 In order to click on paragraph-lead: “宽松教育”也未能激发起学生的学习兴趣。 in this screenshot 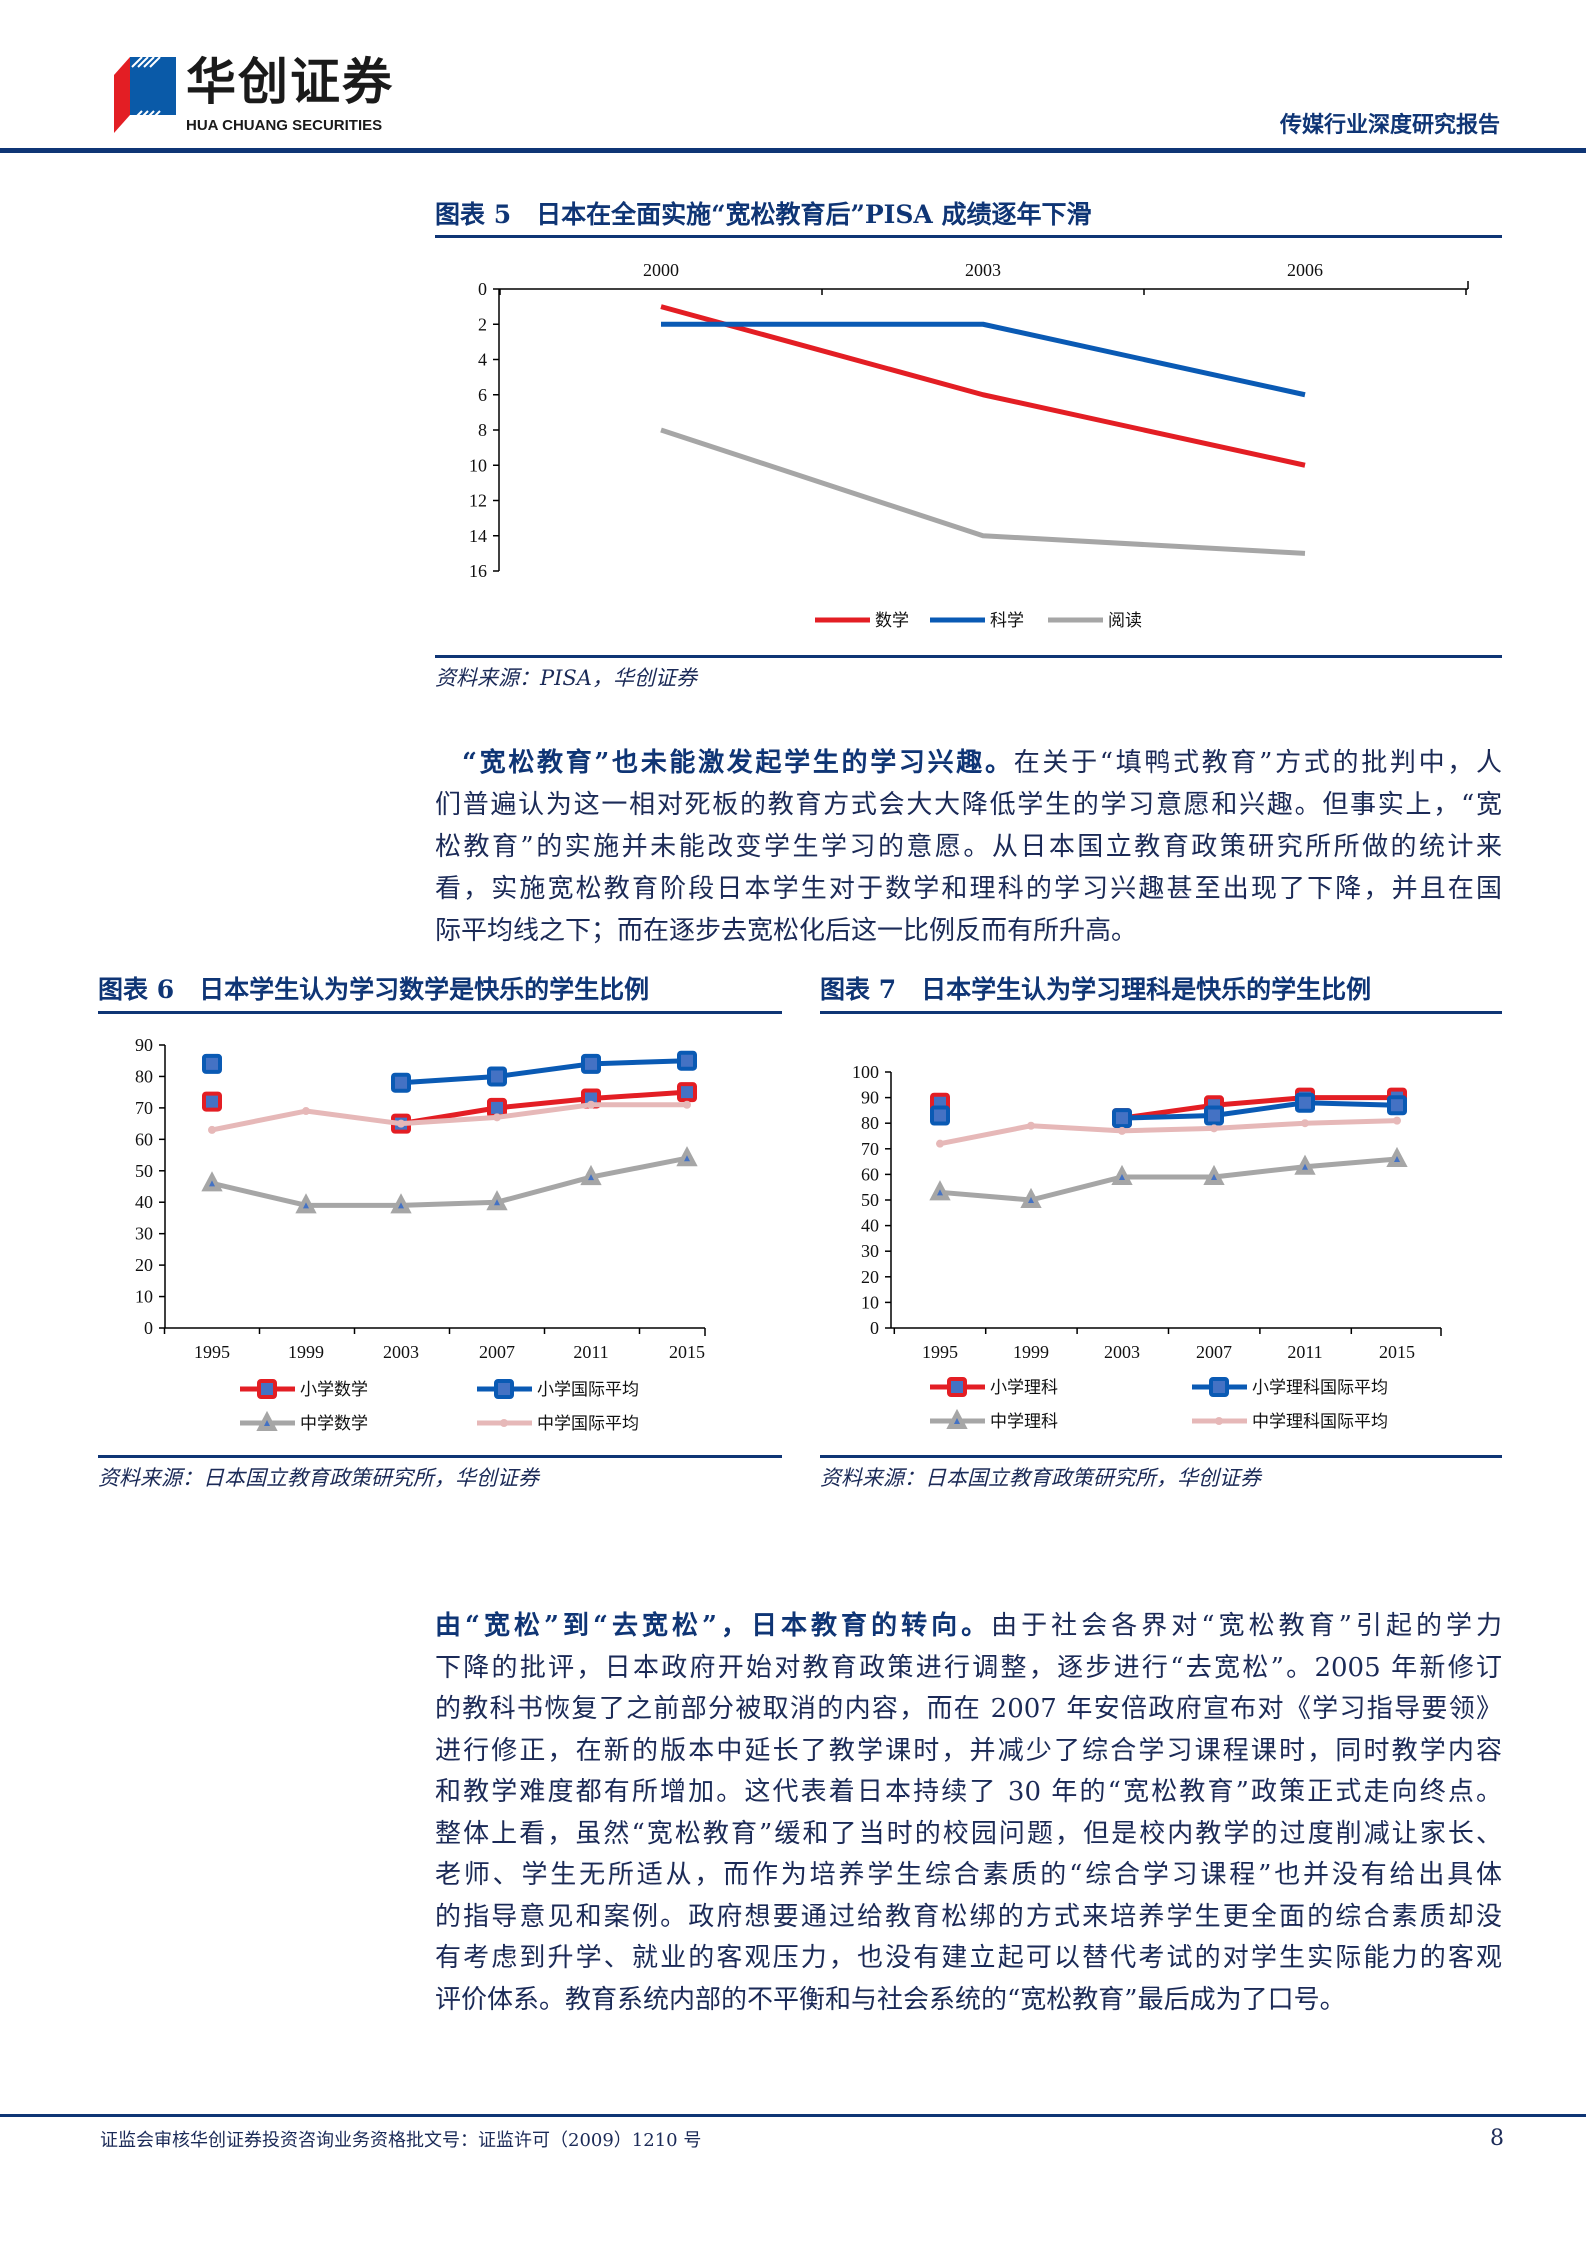, I will do `click(738, 763)`.